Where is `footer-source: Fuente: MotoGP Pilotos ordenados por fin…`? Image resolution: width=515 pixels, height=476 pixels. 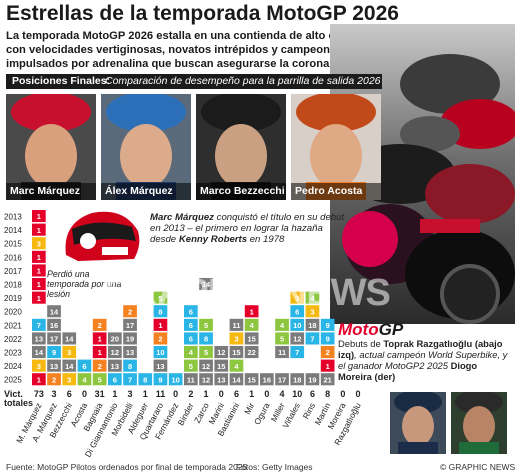
footer-source: Fuente: MotoGP Pilotos ordenados por fin… is located at coordinates (127, 467).